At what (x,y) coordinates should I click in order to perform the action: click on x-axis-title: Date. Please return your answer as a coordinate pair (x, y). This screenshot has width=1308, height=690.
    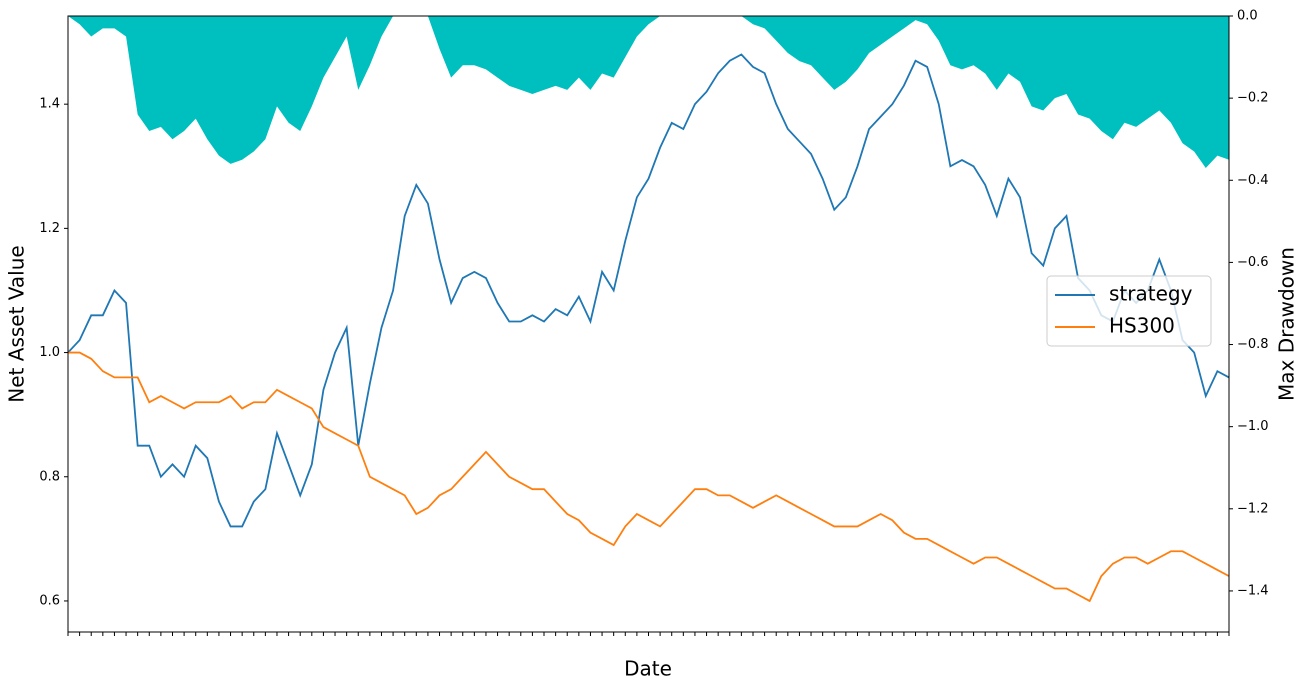
    Looking at the image, I should click on (648, 669).